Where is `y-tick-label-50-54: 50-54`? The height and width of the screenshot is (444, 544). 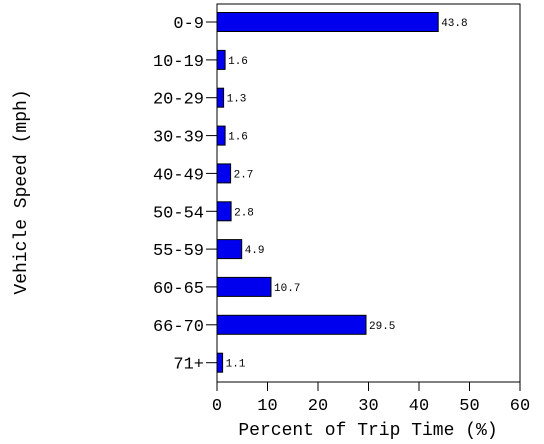
y-tick-label-50-54: 50-54 is located at coordinates (178, 213).